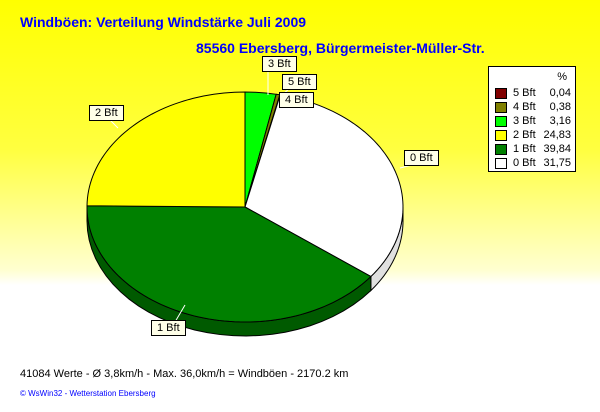  What do you see at coordinates (557, 135) in the screenshot?
I see `legend-value: 24,83` at bounding box center [557, 135].